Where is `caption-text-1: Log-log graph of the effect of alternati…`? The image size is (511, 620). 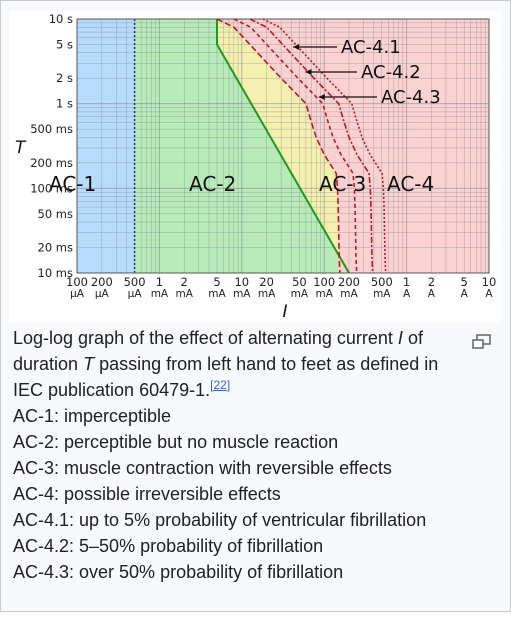
caption-text-1: Log-log graph of the effect of alternati… is located at coordinates (205, 338).